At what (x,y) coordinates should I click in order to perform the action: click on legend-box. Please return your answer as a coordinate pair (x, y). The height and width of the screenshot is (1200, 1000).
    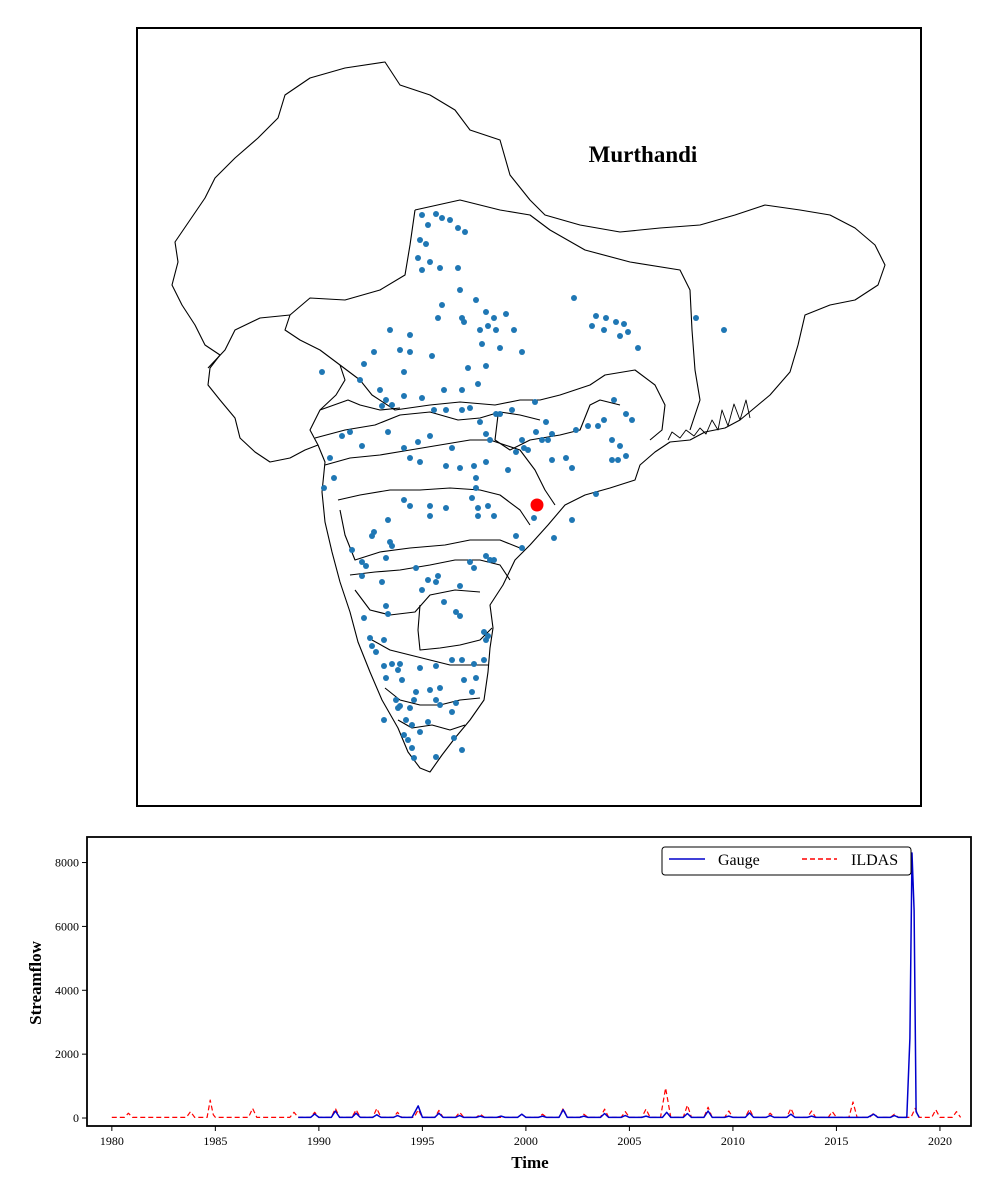
    Looking at the image, I should click on (786, 861).